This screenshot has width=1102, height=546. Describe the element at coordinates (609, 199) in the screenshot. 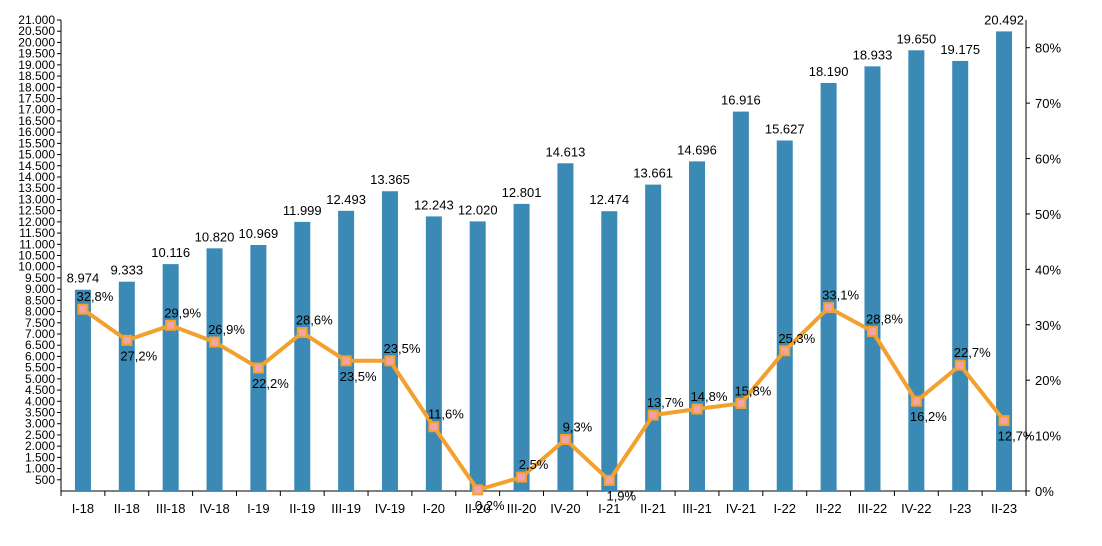

I see `bar-value-label: 12.474` at that location.